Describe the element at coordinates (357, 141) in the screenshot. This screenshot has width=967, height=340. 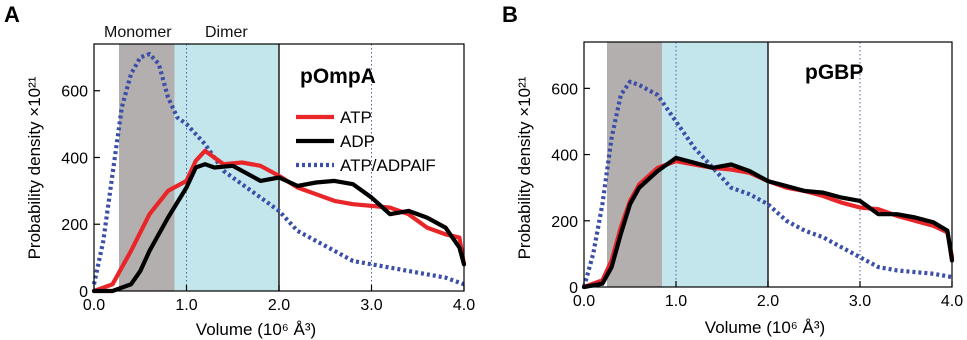
I see `legend-label: ADP` at that location.